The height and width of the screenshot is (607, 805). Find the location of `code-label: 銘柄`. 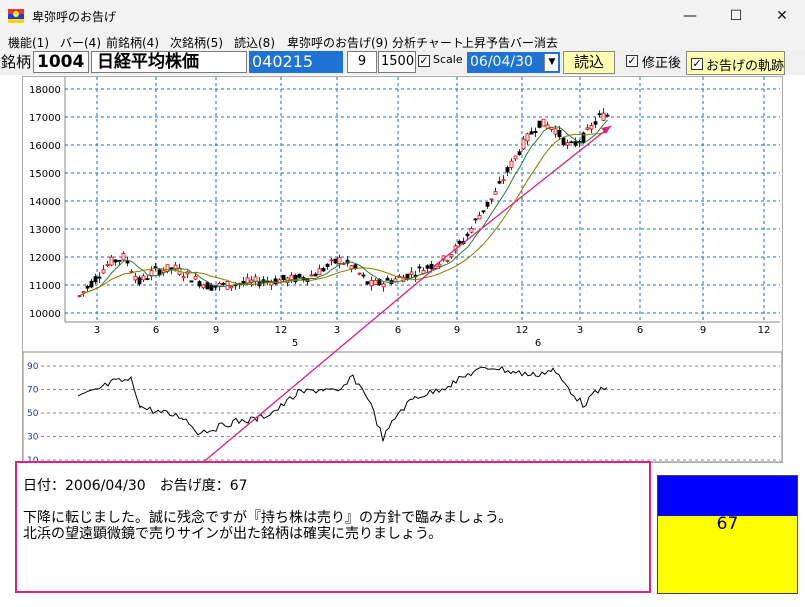

code-label: 銘柄 is located at coordinates (16, 62).